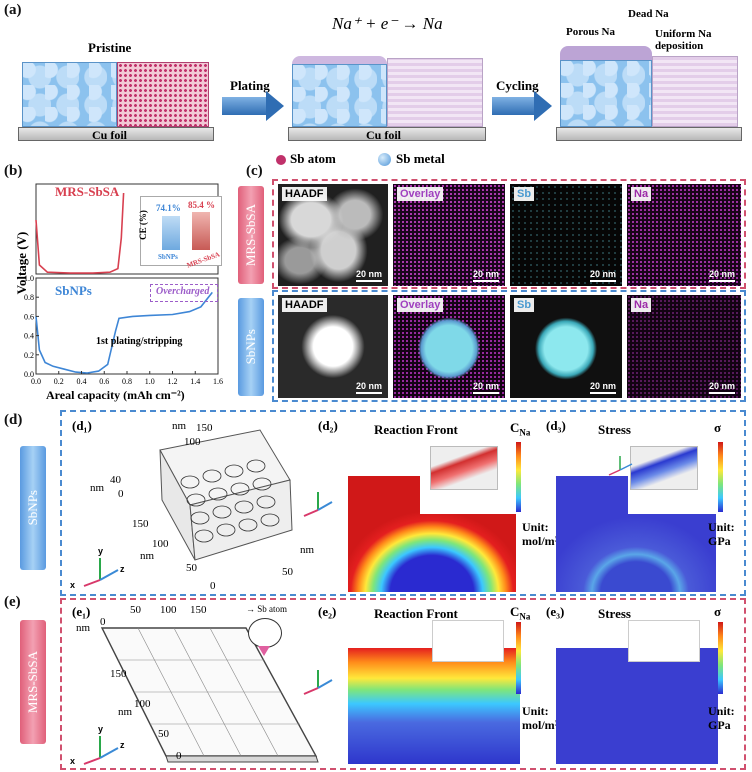 The width and height of the screenshot is (752, 772). Describe the element at coordinates (163, 734) in the screenshot. I see `e1-tick-50b: 50` at that location.